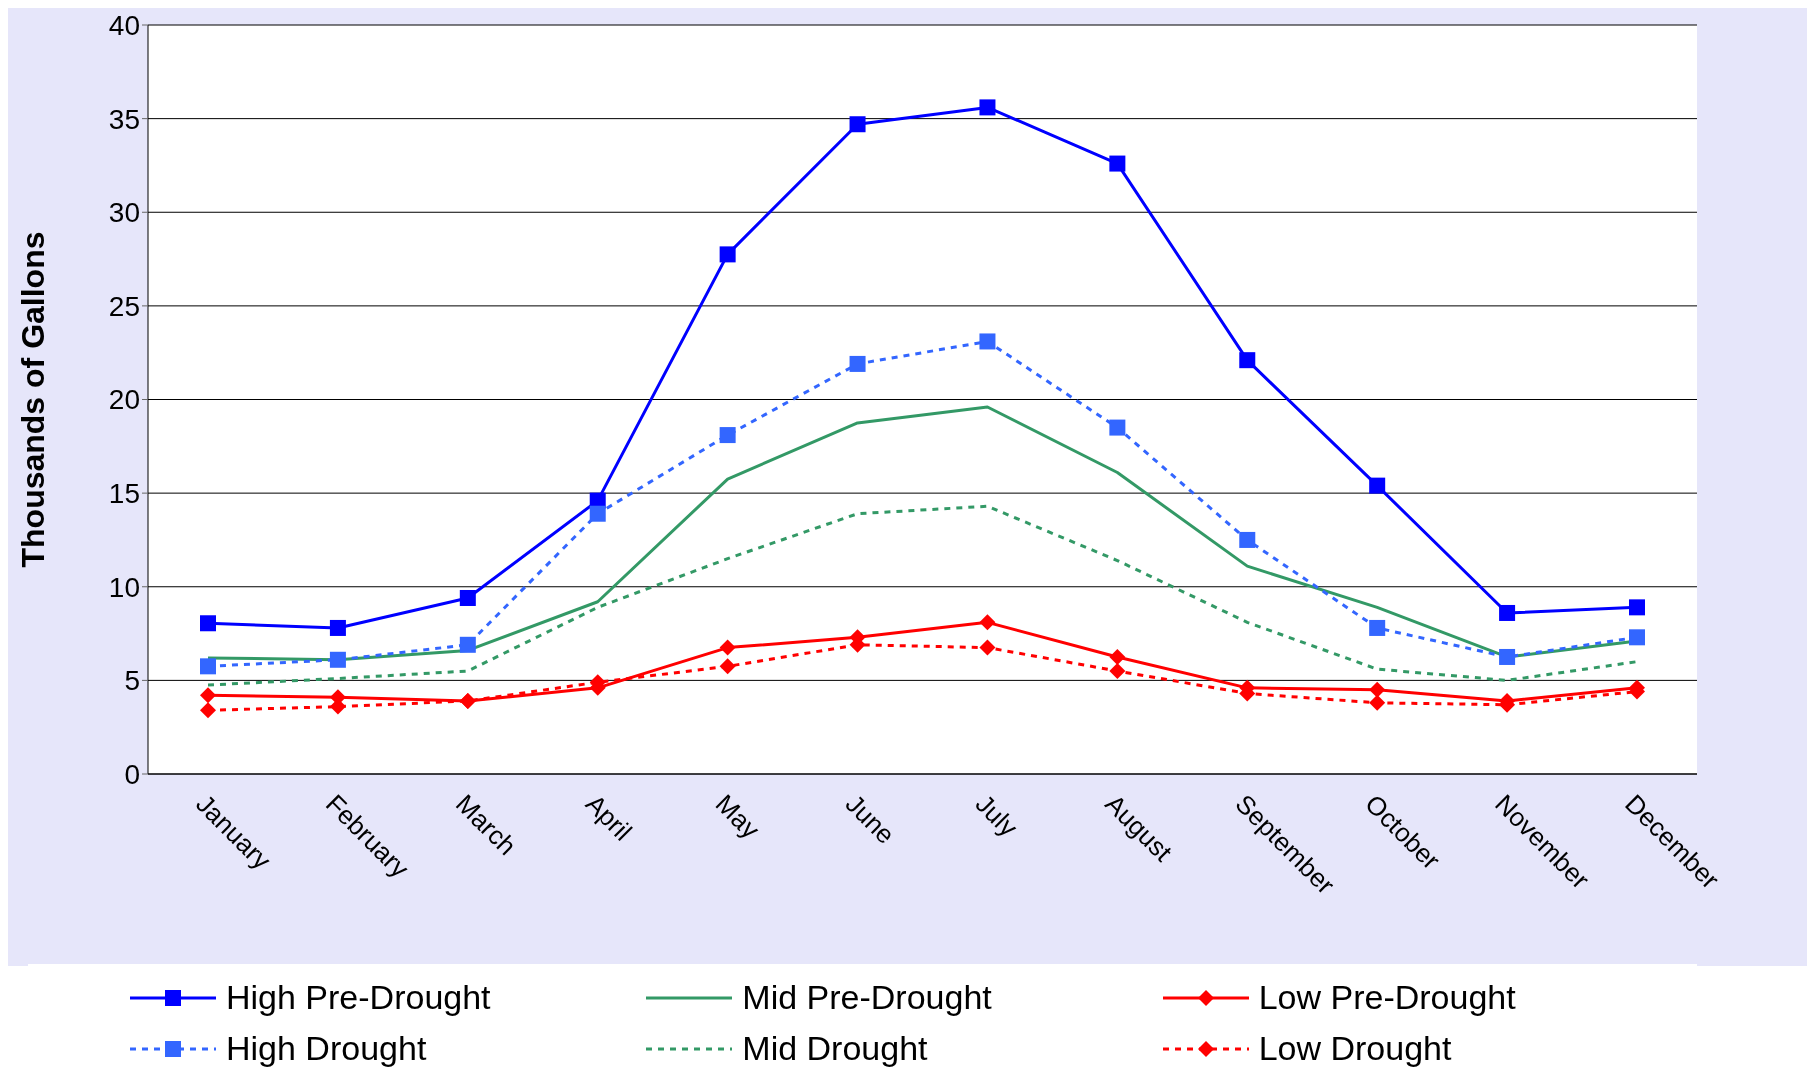 This screenshot has height=1078, width=1815. What do you see at coordinates (124, 306) in the screenshot?
I see `y-tick-label: 25` at bounding box center [124, 306].